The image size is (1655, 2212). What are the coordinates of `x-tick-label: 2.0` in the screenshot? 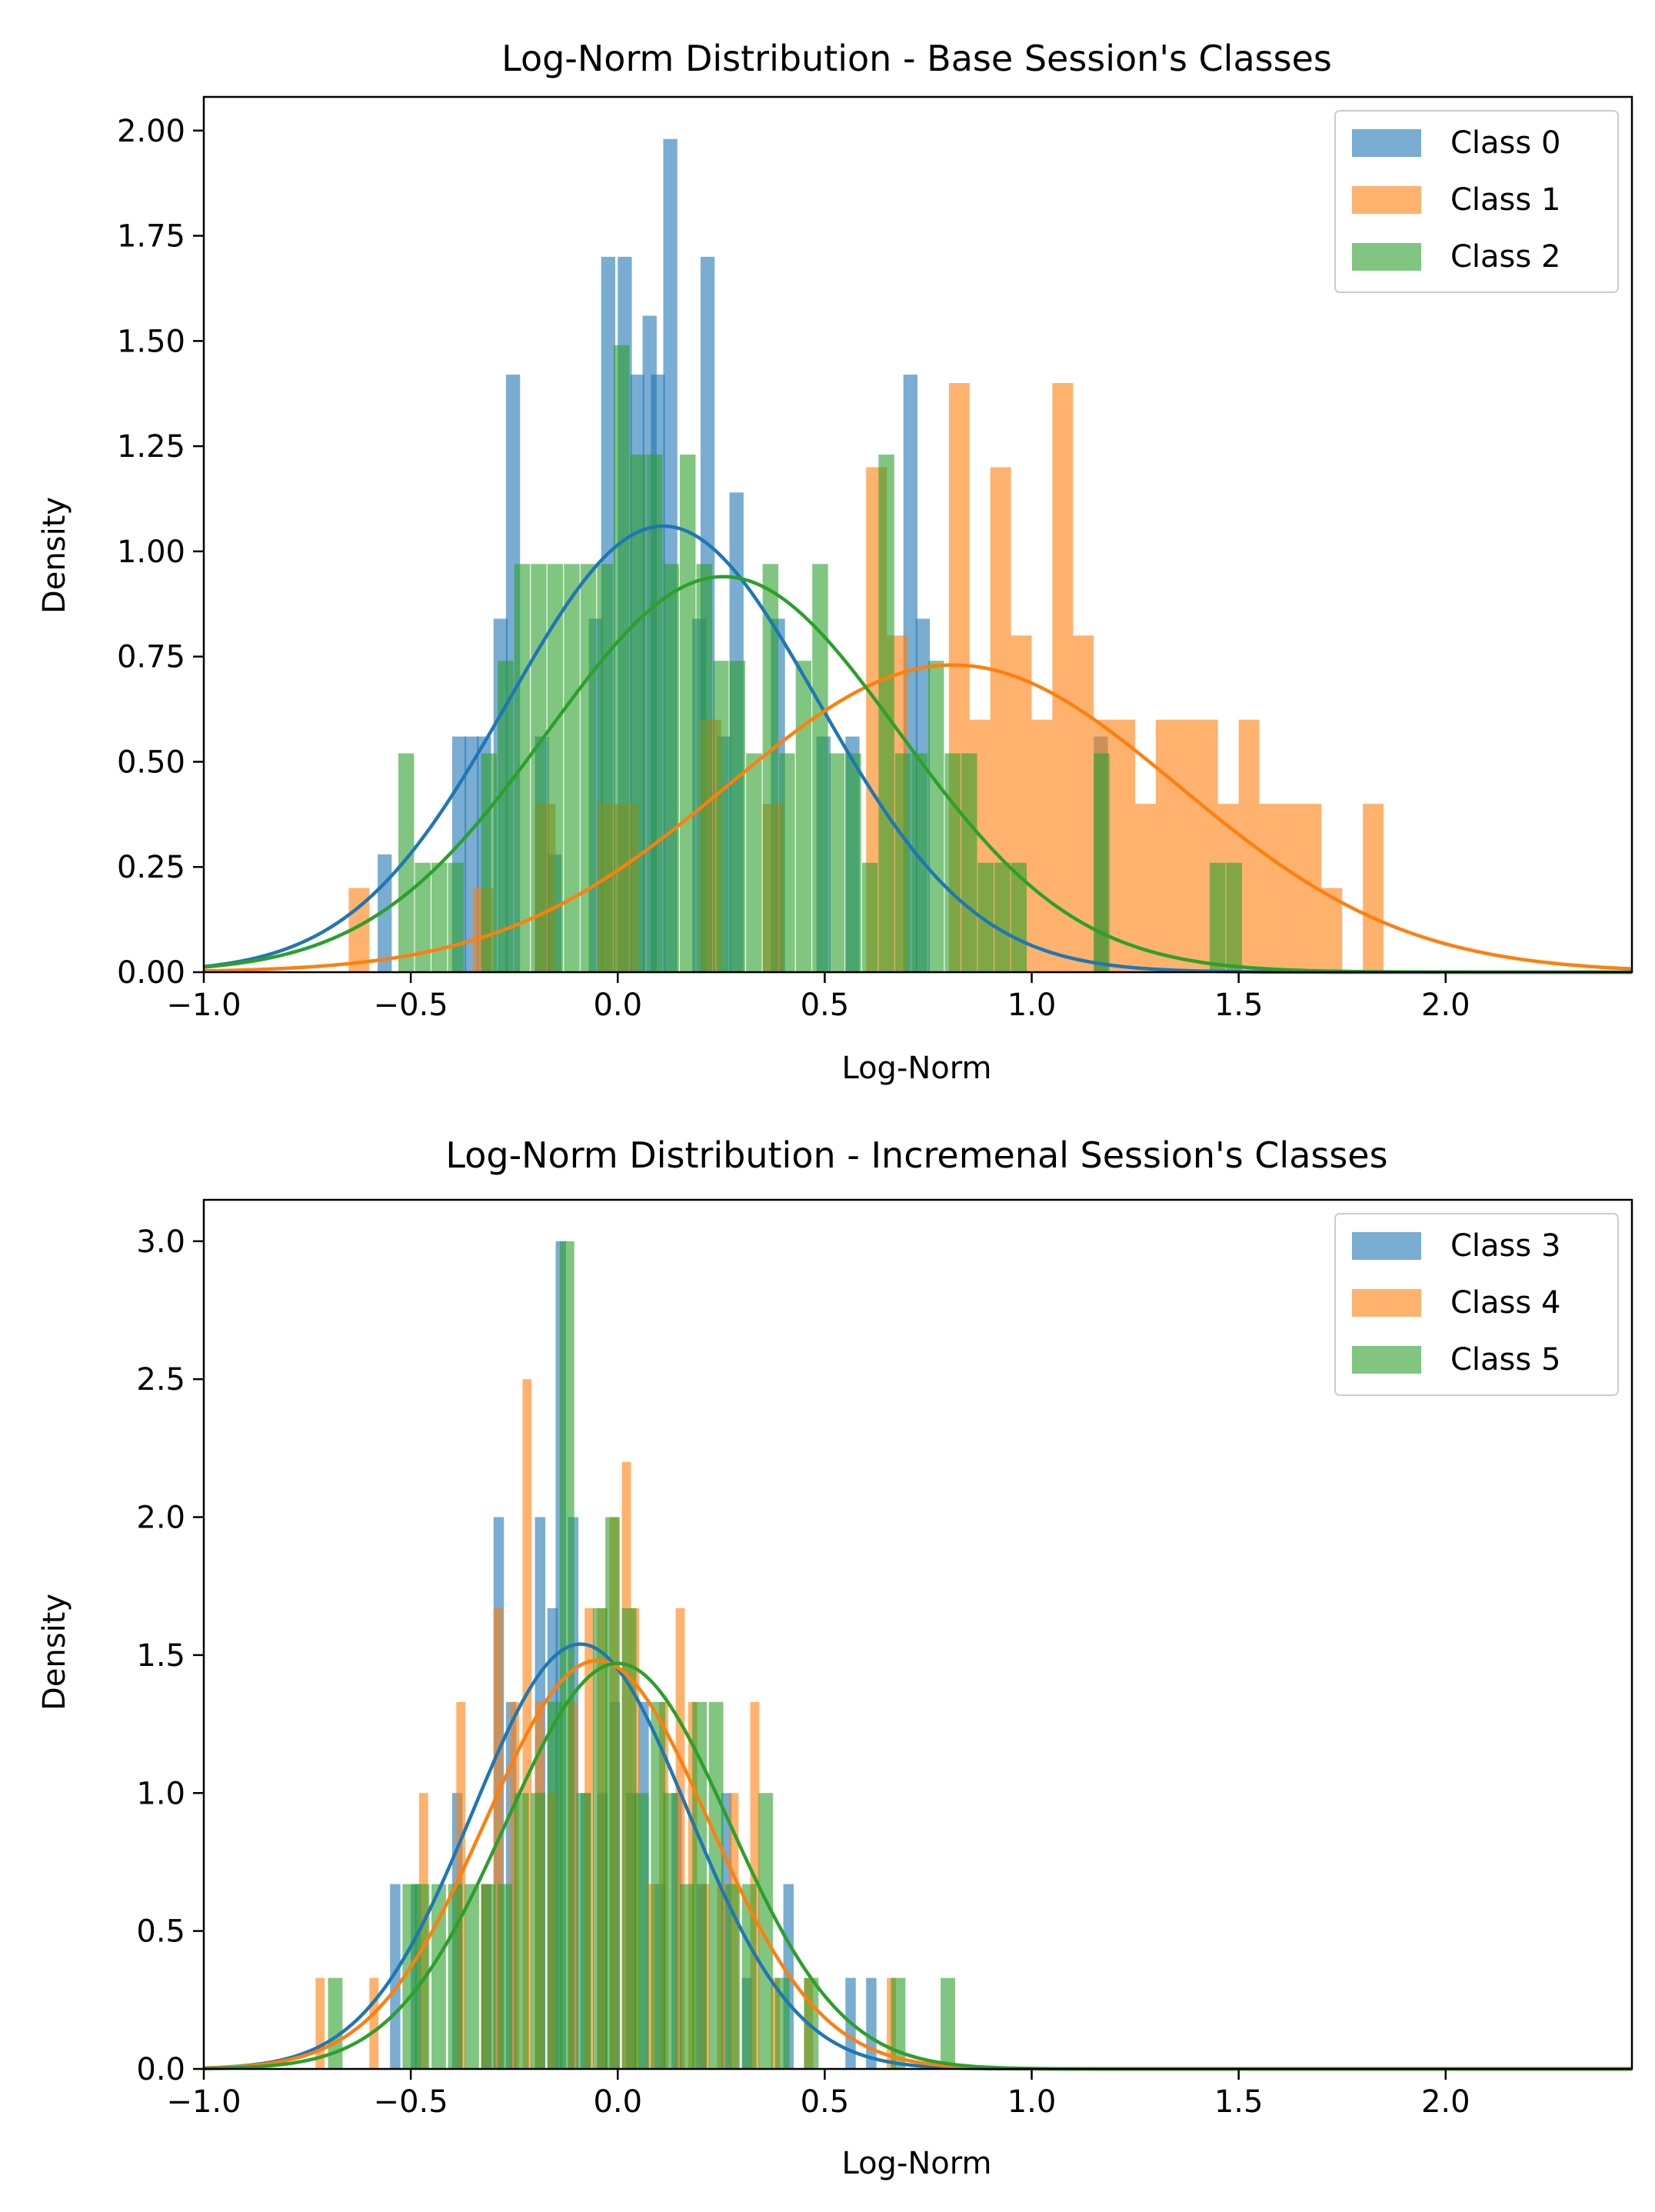 It's located at (1446, 1006).